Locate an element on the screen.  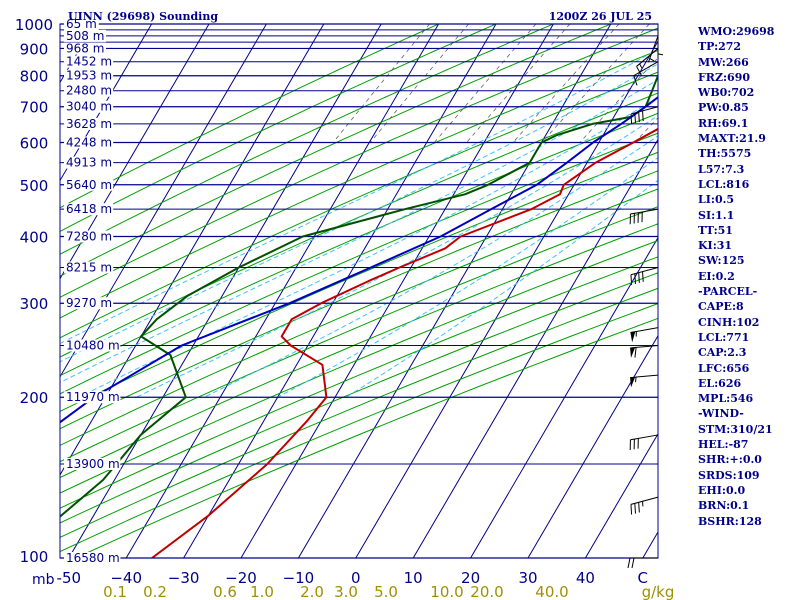
index-line: WB0:702 is located at coordinates (726, 93).